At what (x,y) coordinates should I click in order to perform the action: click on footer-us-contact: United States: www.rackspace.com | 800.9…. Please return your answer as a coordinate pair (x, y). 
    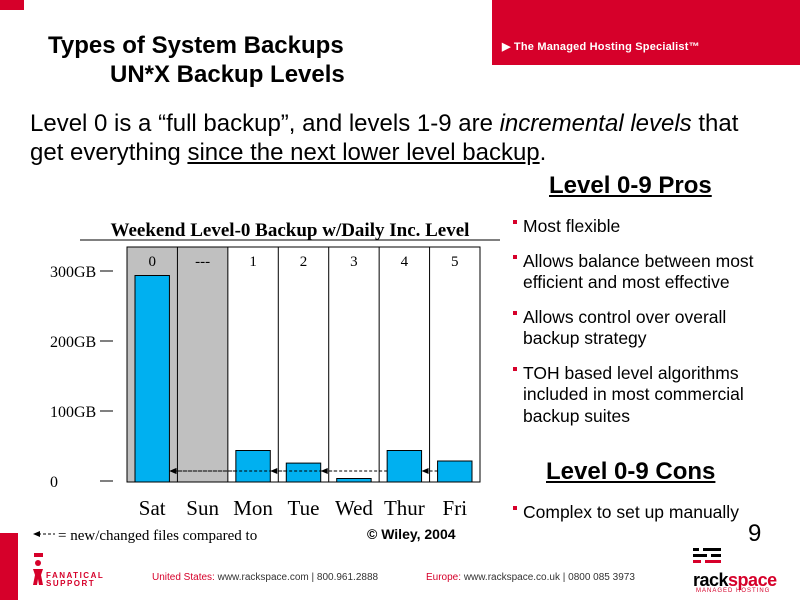
    Looking at the image, I should click on (265, 577).